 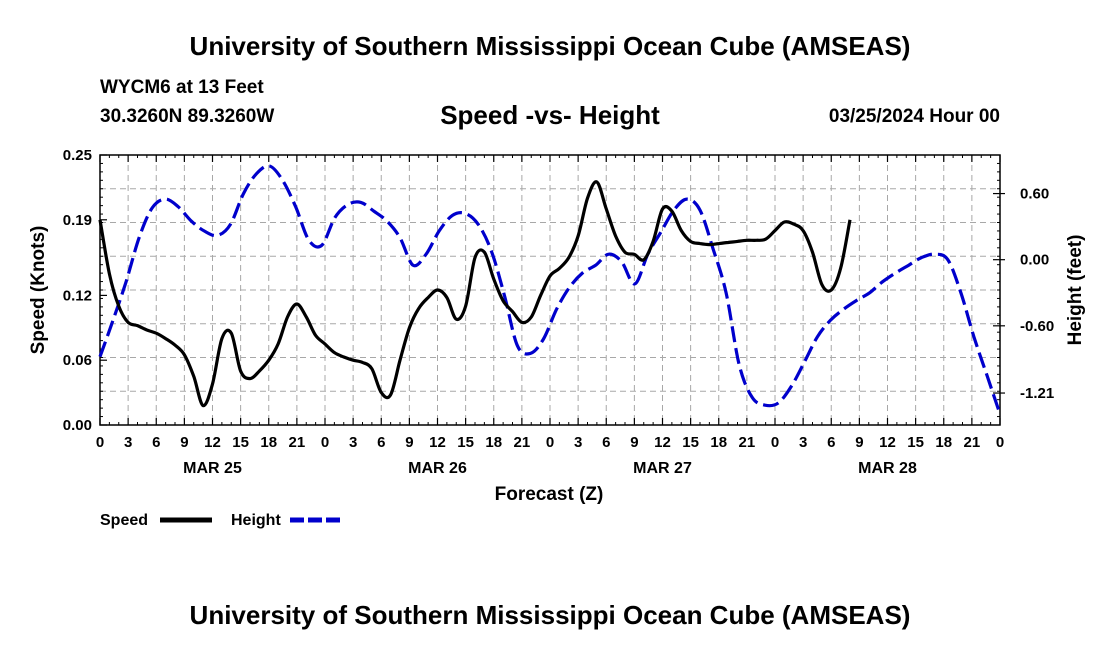 What do you see at coordinates (77, 295) in the screenshot?
I see `y-left-tick-label: 0.12` at bounding box center [77, 295].